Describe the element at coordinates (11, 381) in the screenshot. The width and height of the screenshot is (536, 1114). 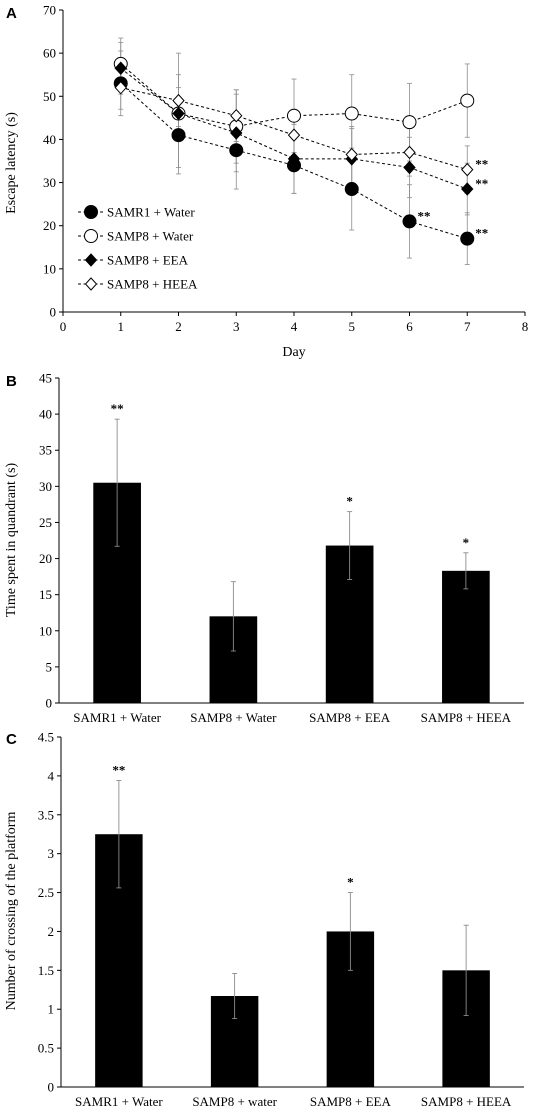
I see `panel-letter-b: B` at that location.